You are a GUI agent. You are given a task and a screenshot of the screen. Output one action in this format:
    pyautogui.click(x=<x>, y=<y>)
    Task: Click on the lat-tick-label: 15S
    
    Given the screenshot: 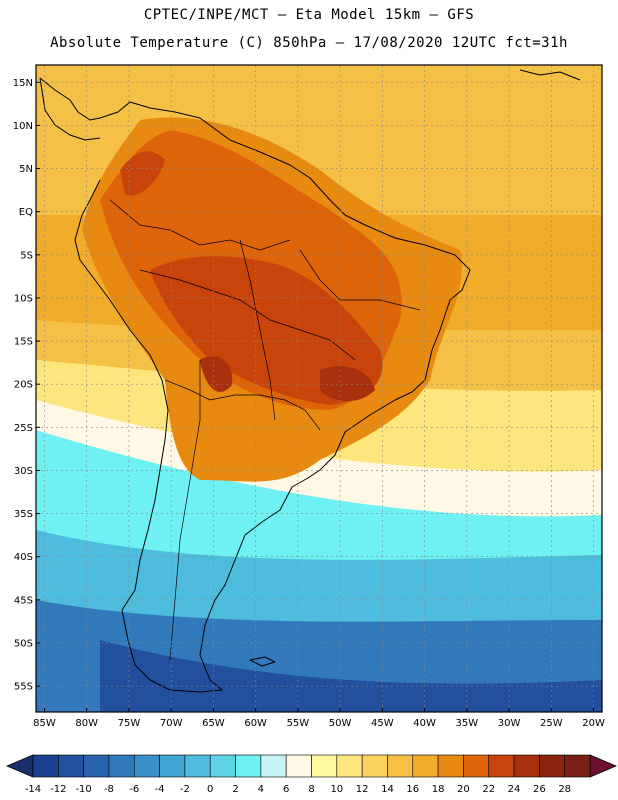 What is the action you would take?
    pyautogui.click(x=23, y=342)
    